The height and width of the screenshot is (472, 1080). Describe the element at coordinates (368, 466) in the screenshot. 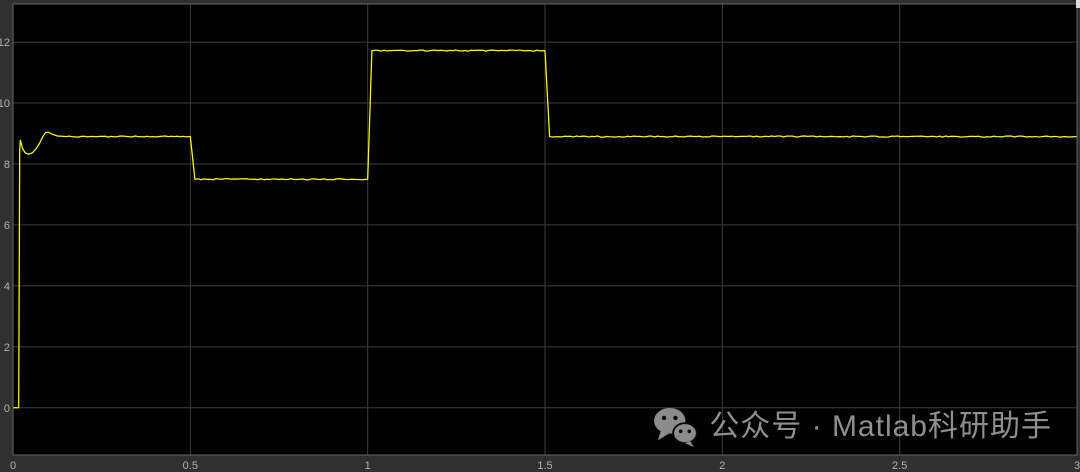

I see `x-tick-label: 1` at that location.